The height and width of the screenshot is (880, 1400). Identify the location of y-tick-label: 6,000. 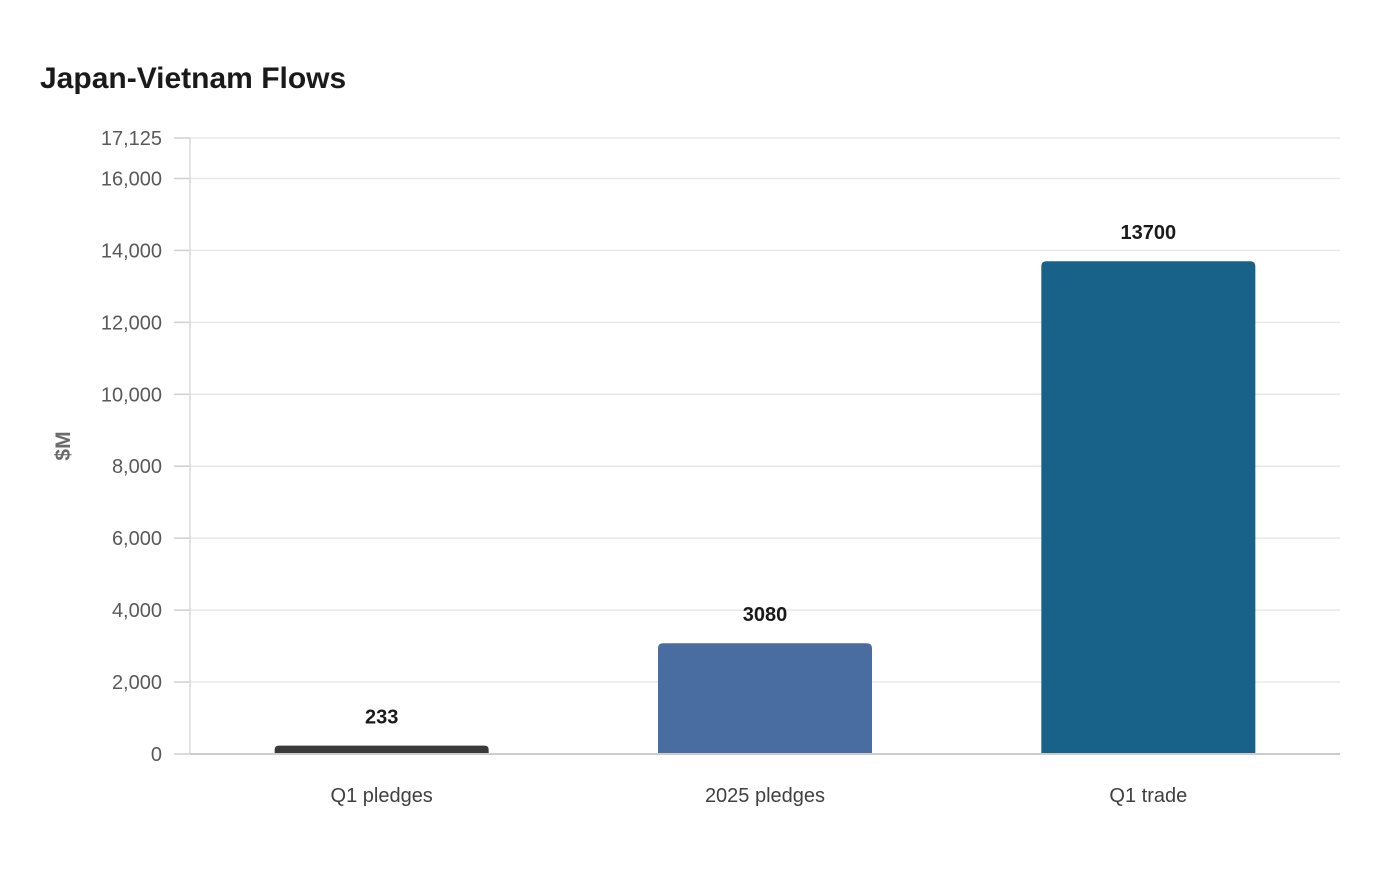
(137, 539).